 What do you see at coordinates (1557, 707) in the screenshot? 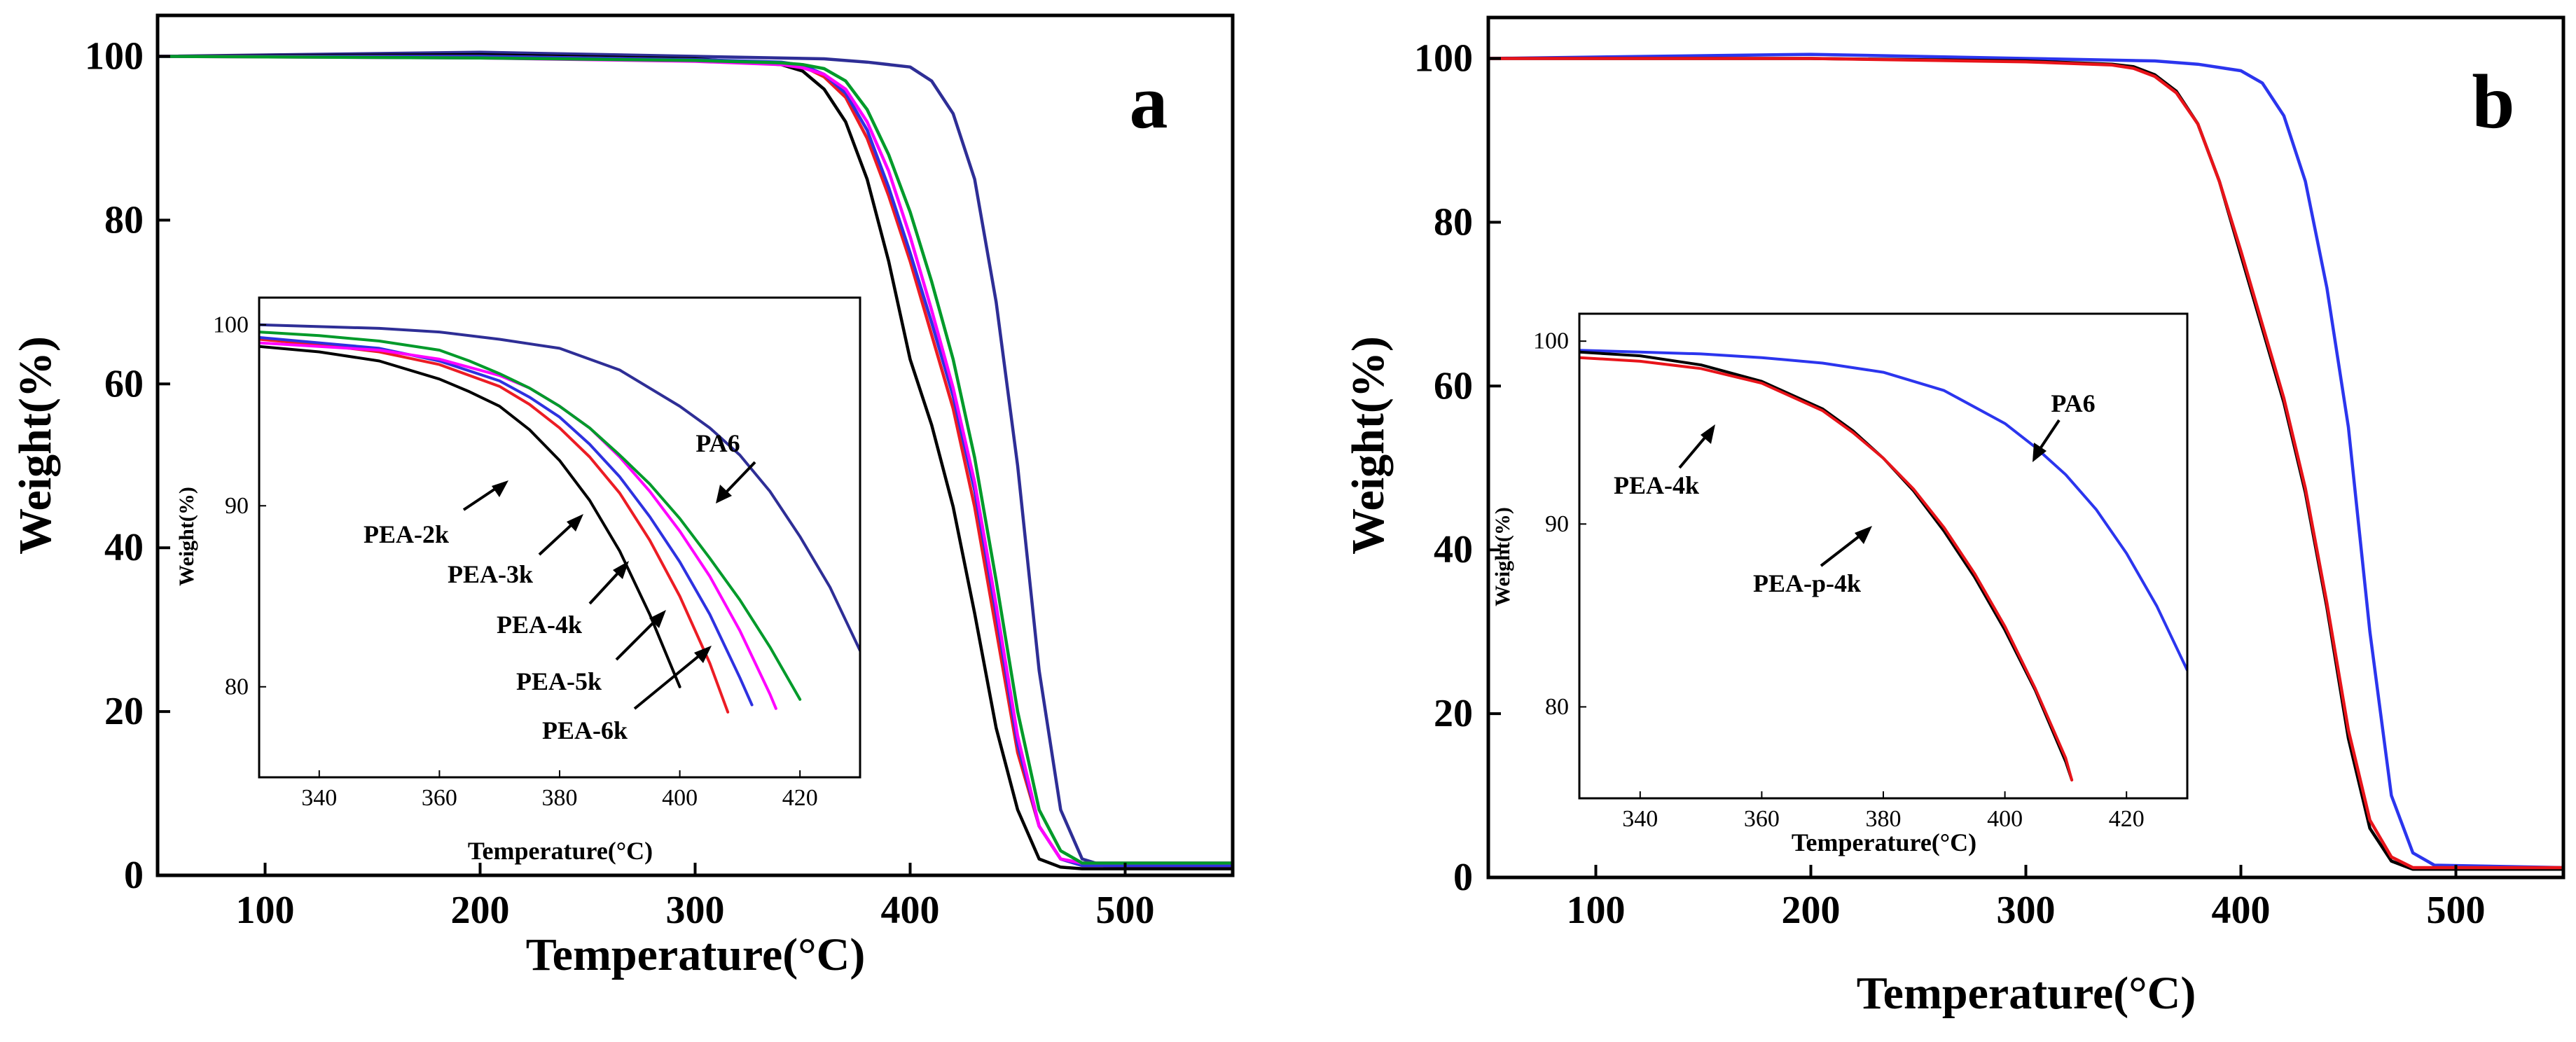
I see `panel-b-inset-y-tick-label-80: 80` at bounding box center [1557, 707].